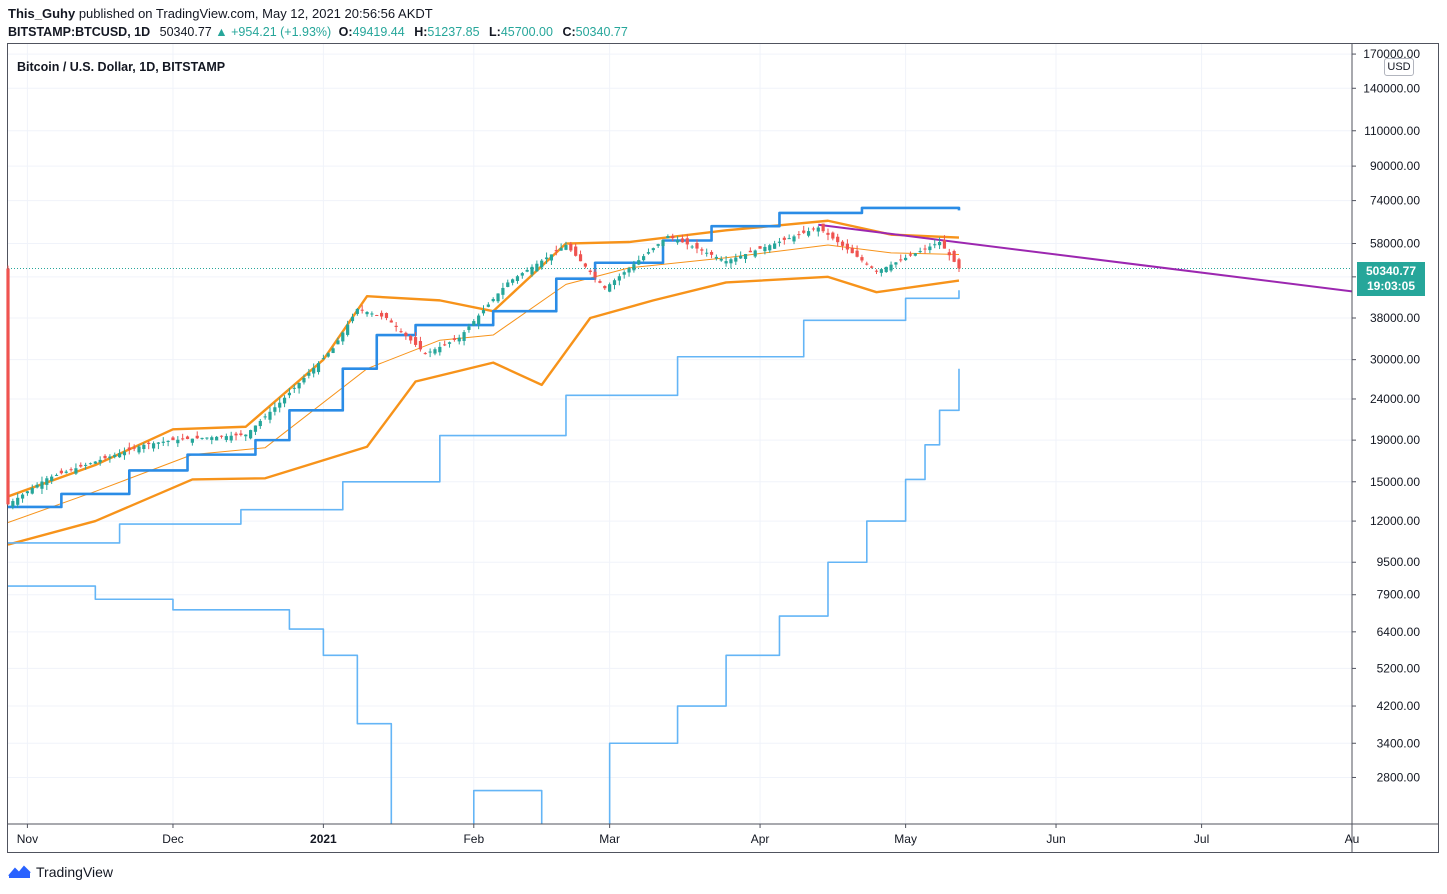 This screenshot has height=894, width=1447. Describe the element at coordinates (185, 32) in the screenshot. I see `last-price: 50340.77` at that location.